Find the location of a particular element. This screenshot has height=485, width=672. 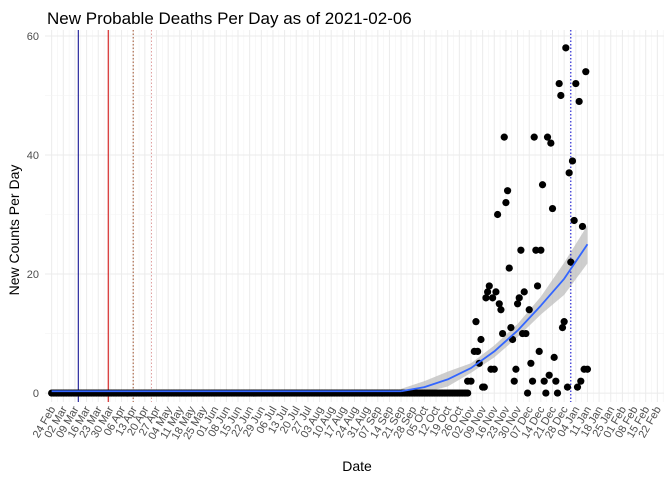

trend-line is located at coordinates (494, 318).